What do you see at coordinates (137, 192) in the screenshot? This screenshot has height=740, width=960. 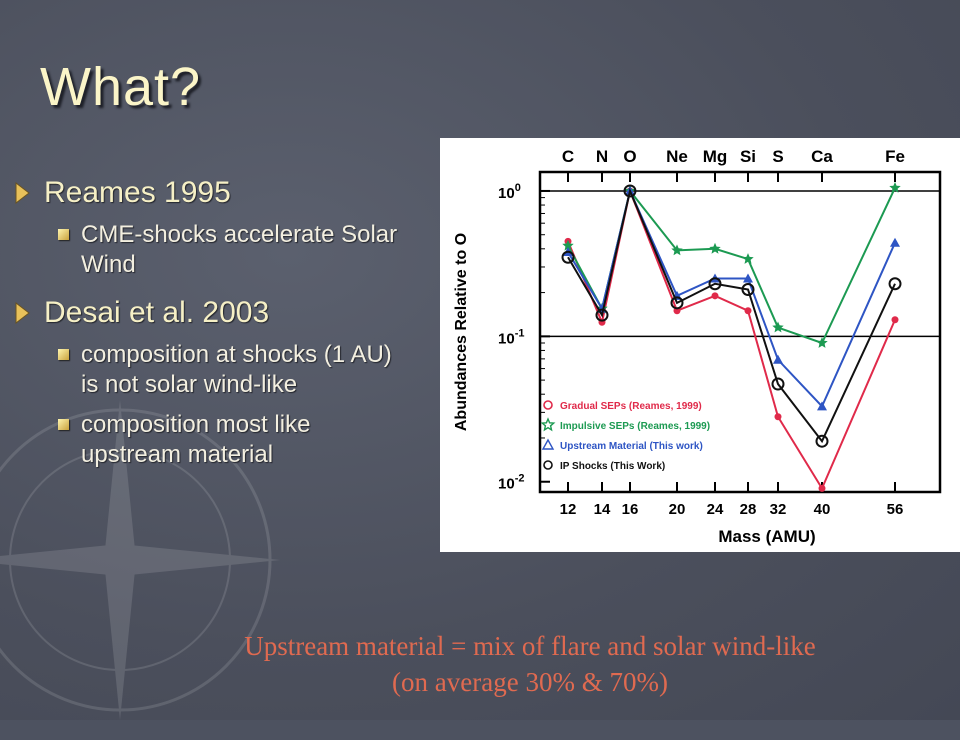 I see `bullet-text: Reames 1995` at bounding box center [137, 192].